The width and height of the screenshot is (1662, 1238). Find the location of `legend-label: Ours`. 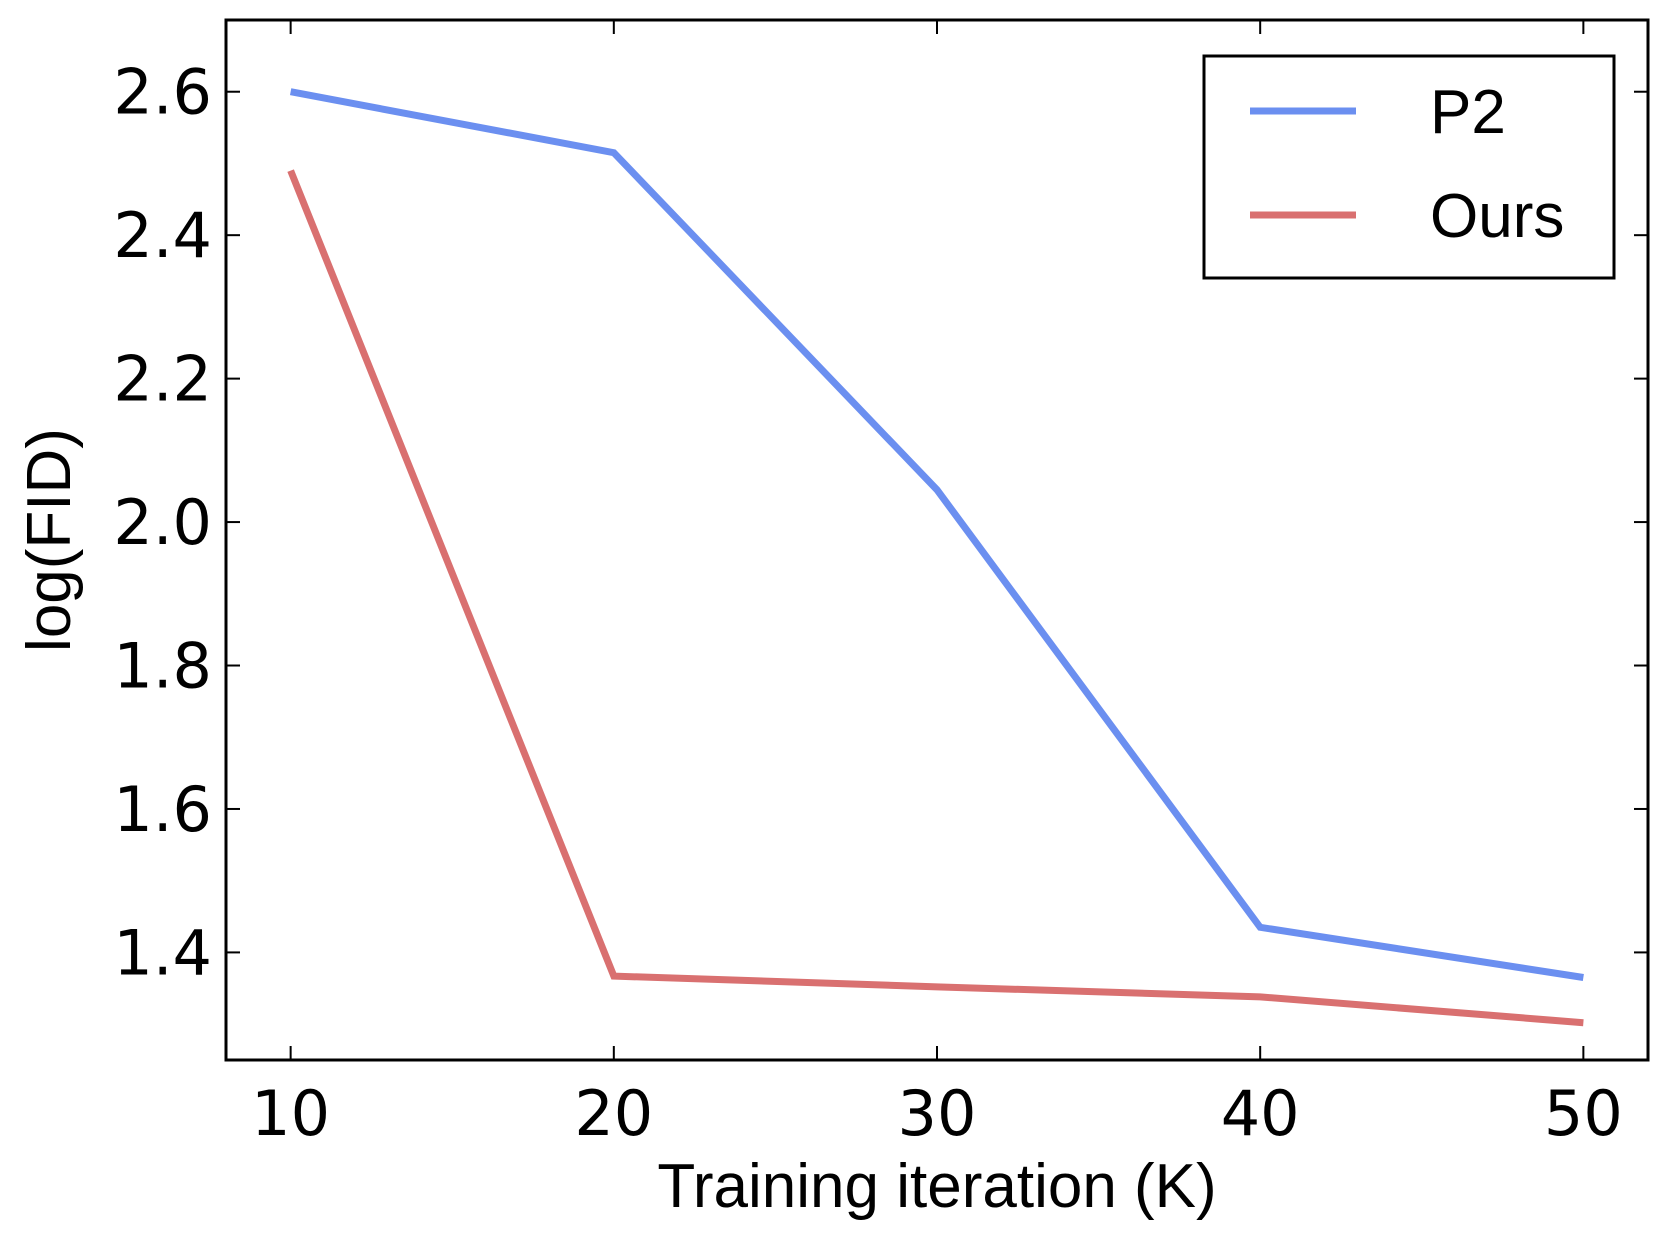

legend-label: Ours is located at coordinates (1497, 216).